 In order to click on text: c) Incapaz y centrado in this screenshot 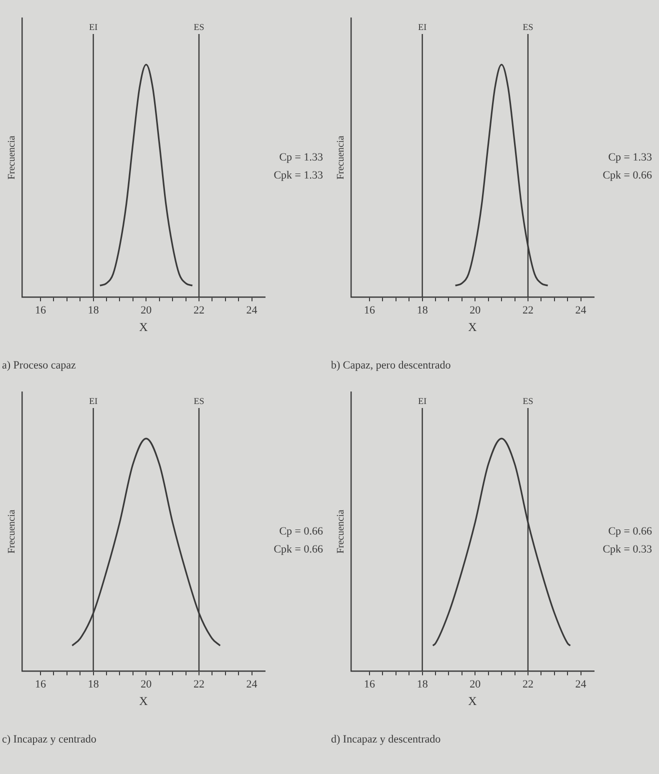, I will do `click(49, 739)`.